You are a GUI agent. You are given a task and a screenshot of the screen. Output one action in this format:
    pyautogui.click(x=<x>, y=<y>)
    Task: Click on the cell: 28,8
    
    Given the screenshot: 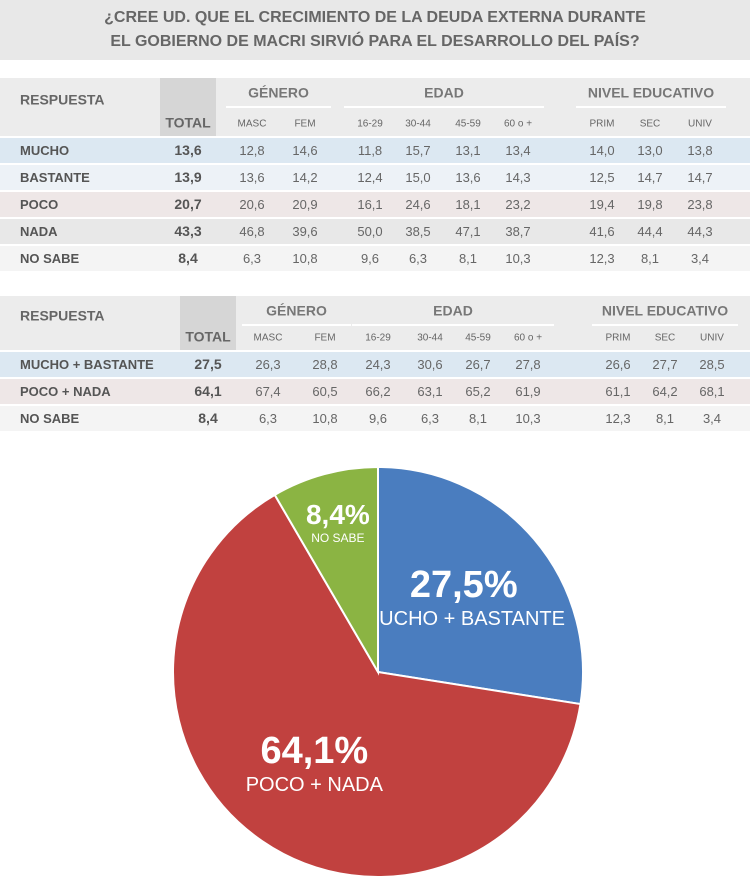 What is the action you would take?
    pyautogui.click(x=324, y=364)
    